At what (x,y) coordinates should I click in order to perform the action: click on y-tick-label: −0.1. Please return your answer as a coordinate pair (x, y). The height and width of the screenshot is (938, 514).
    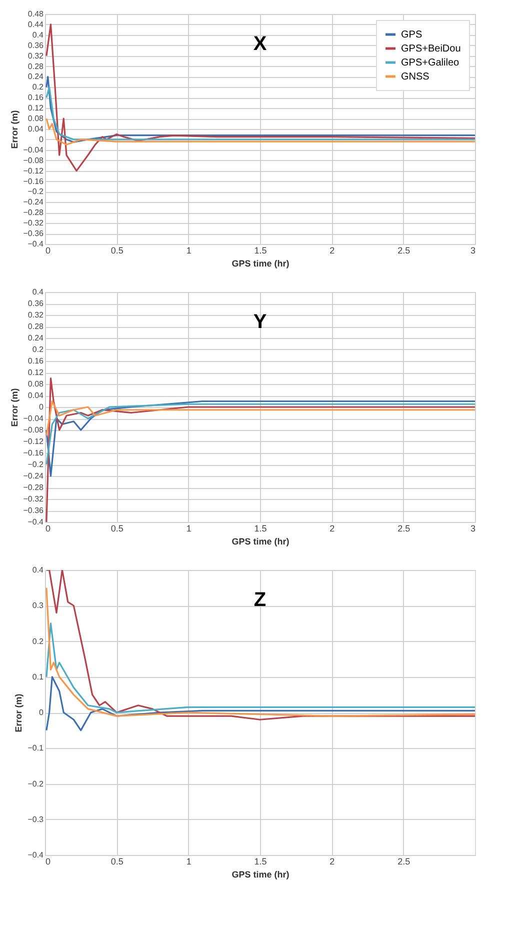
    Looking at the image, I should click on (36, 748).